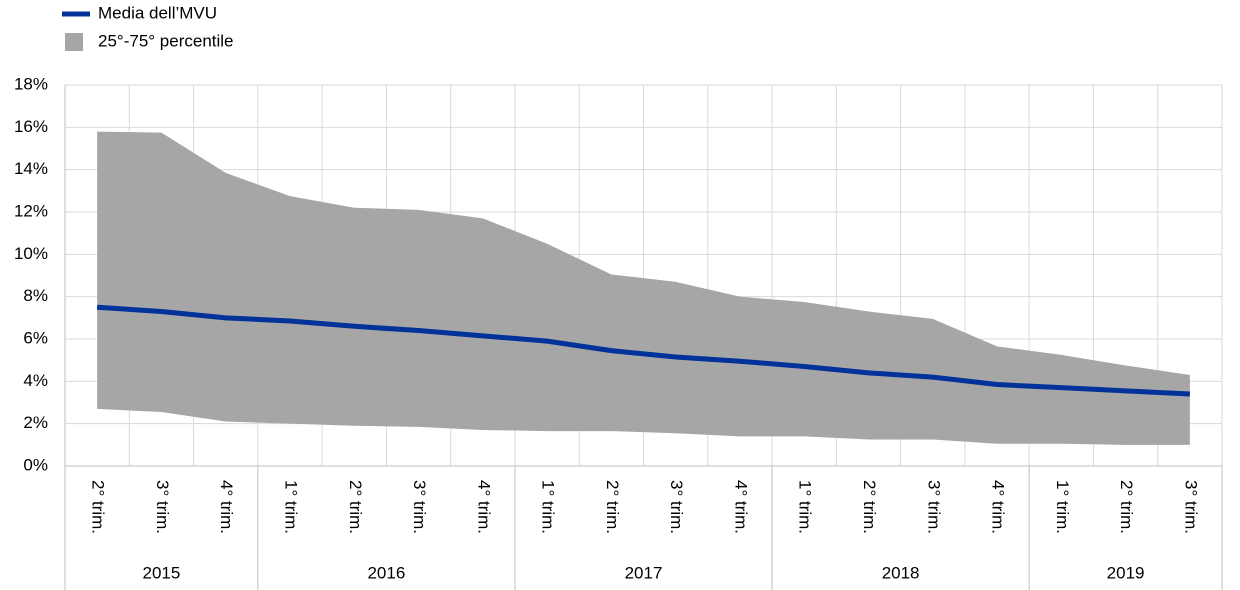  What do you see at coordinates (386, 572) in the screenshot?
I see `group-label: 2016` at bounding box center [386, 572].